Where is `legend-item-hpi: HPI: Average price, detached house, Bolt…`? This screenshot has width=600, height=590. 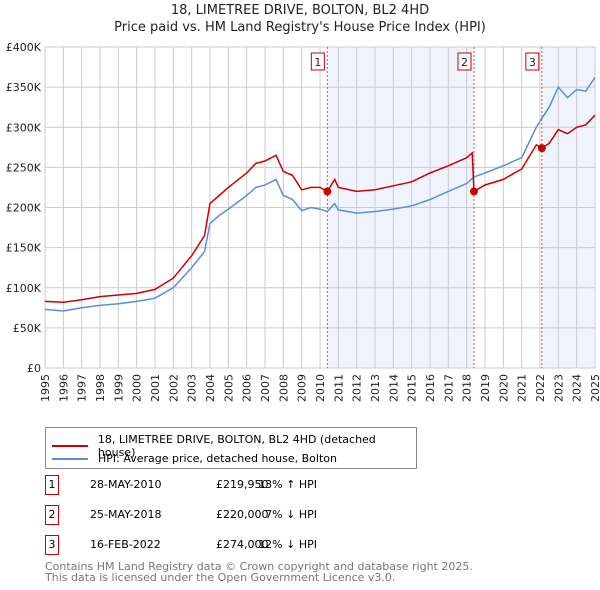
legend-item-hpi: HPI: Average price, detached house, Bolt… is located at coordinates (194, 458).